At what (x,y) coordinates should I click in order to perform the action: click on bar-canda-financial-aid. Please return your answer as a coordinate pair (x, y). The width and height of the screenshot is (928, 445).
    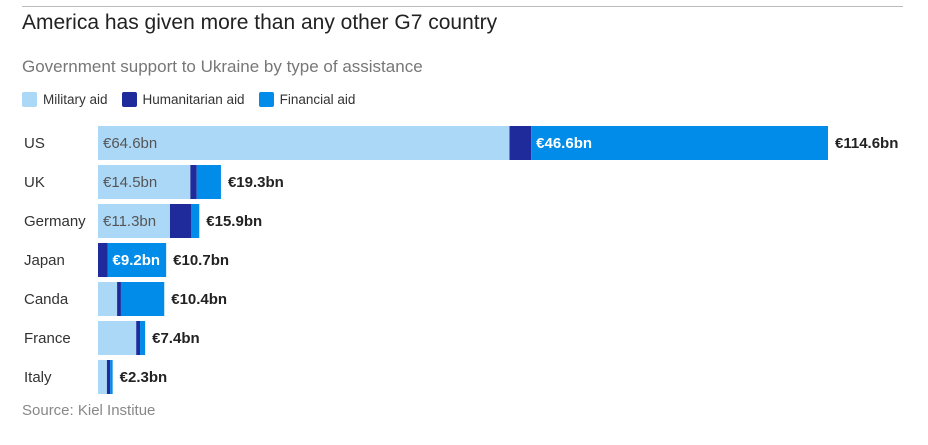
    Looking at the image, I should click on (142, 299).